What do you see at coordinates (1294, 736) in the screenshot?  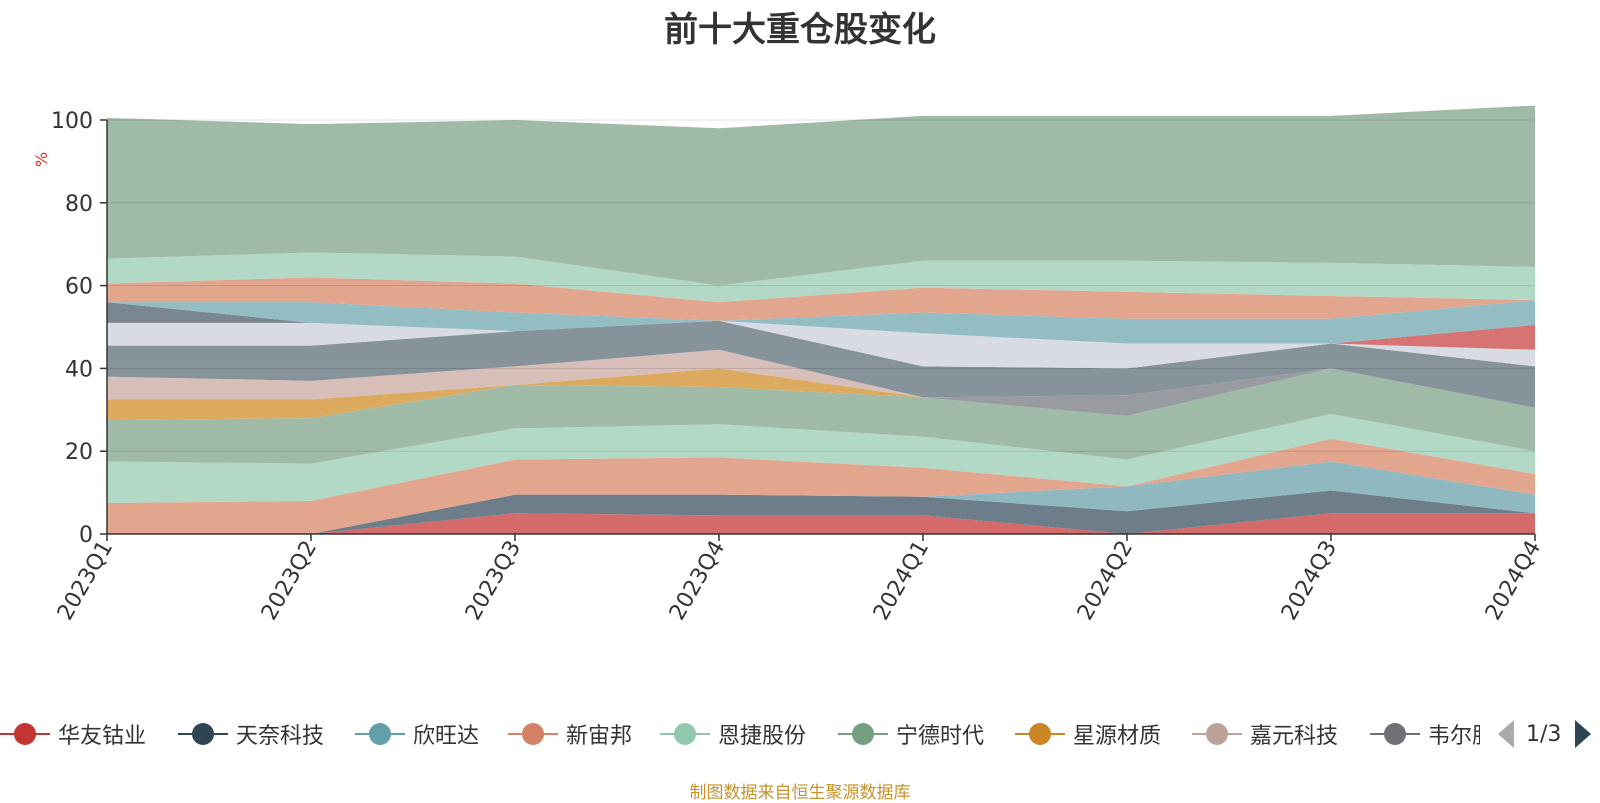 I see `legend-label: 嘉元科技` at bounding box center [1294, 736].